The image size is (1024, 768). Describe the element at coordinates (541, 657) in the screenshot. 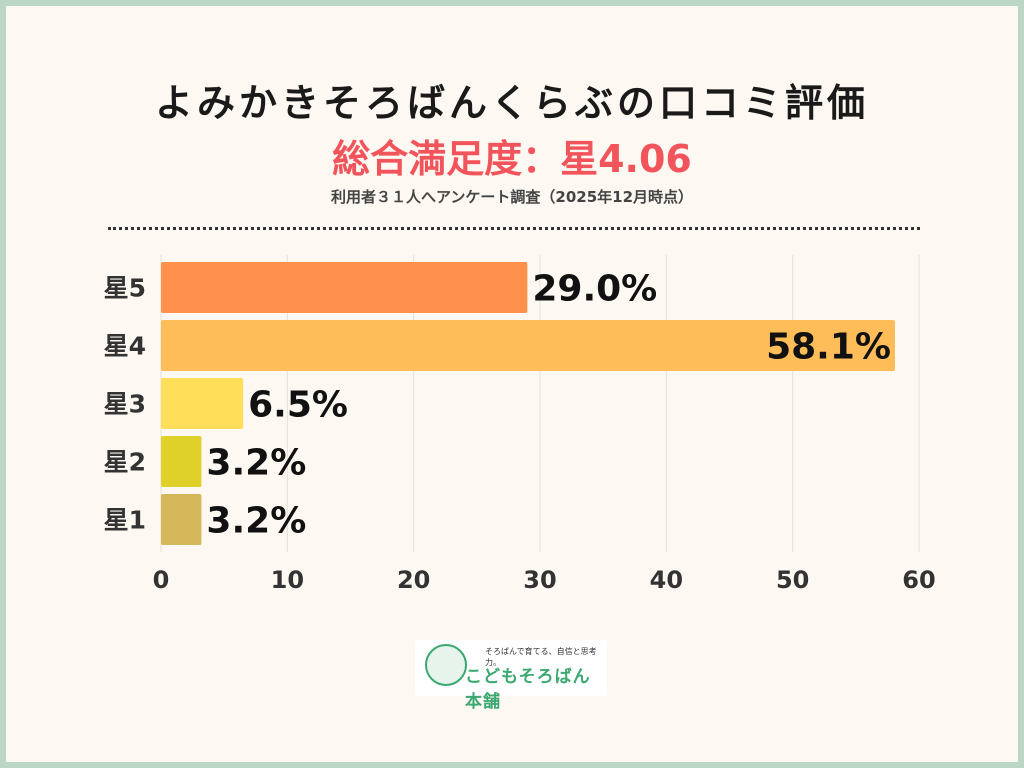

I see `logo-tagline: そろばんで育てる、自信と思考力。` at that location.